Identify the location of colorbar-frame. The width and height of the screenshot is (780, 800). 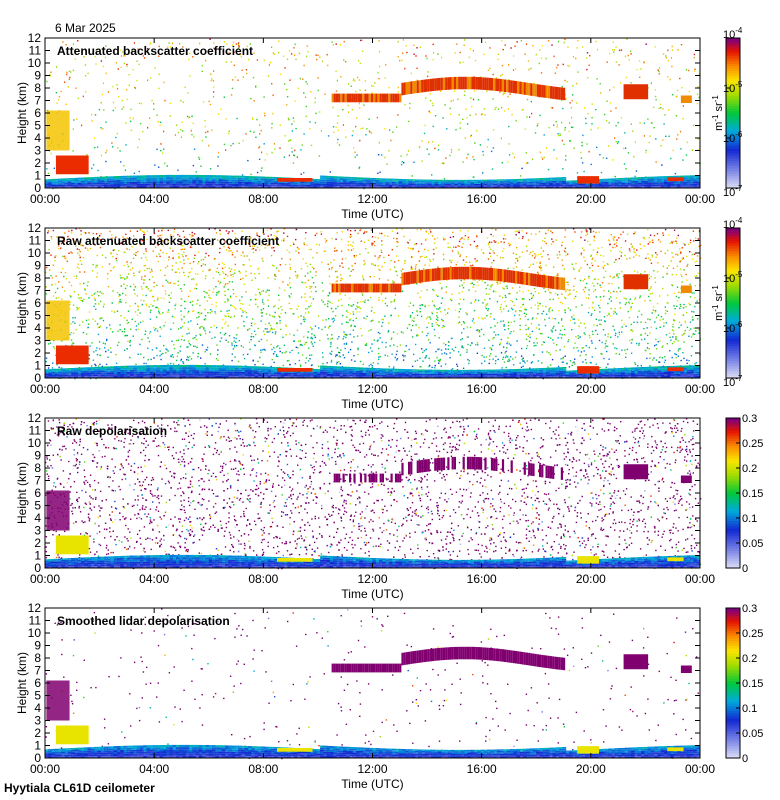
(733, 303).